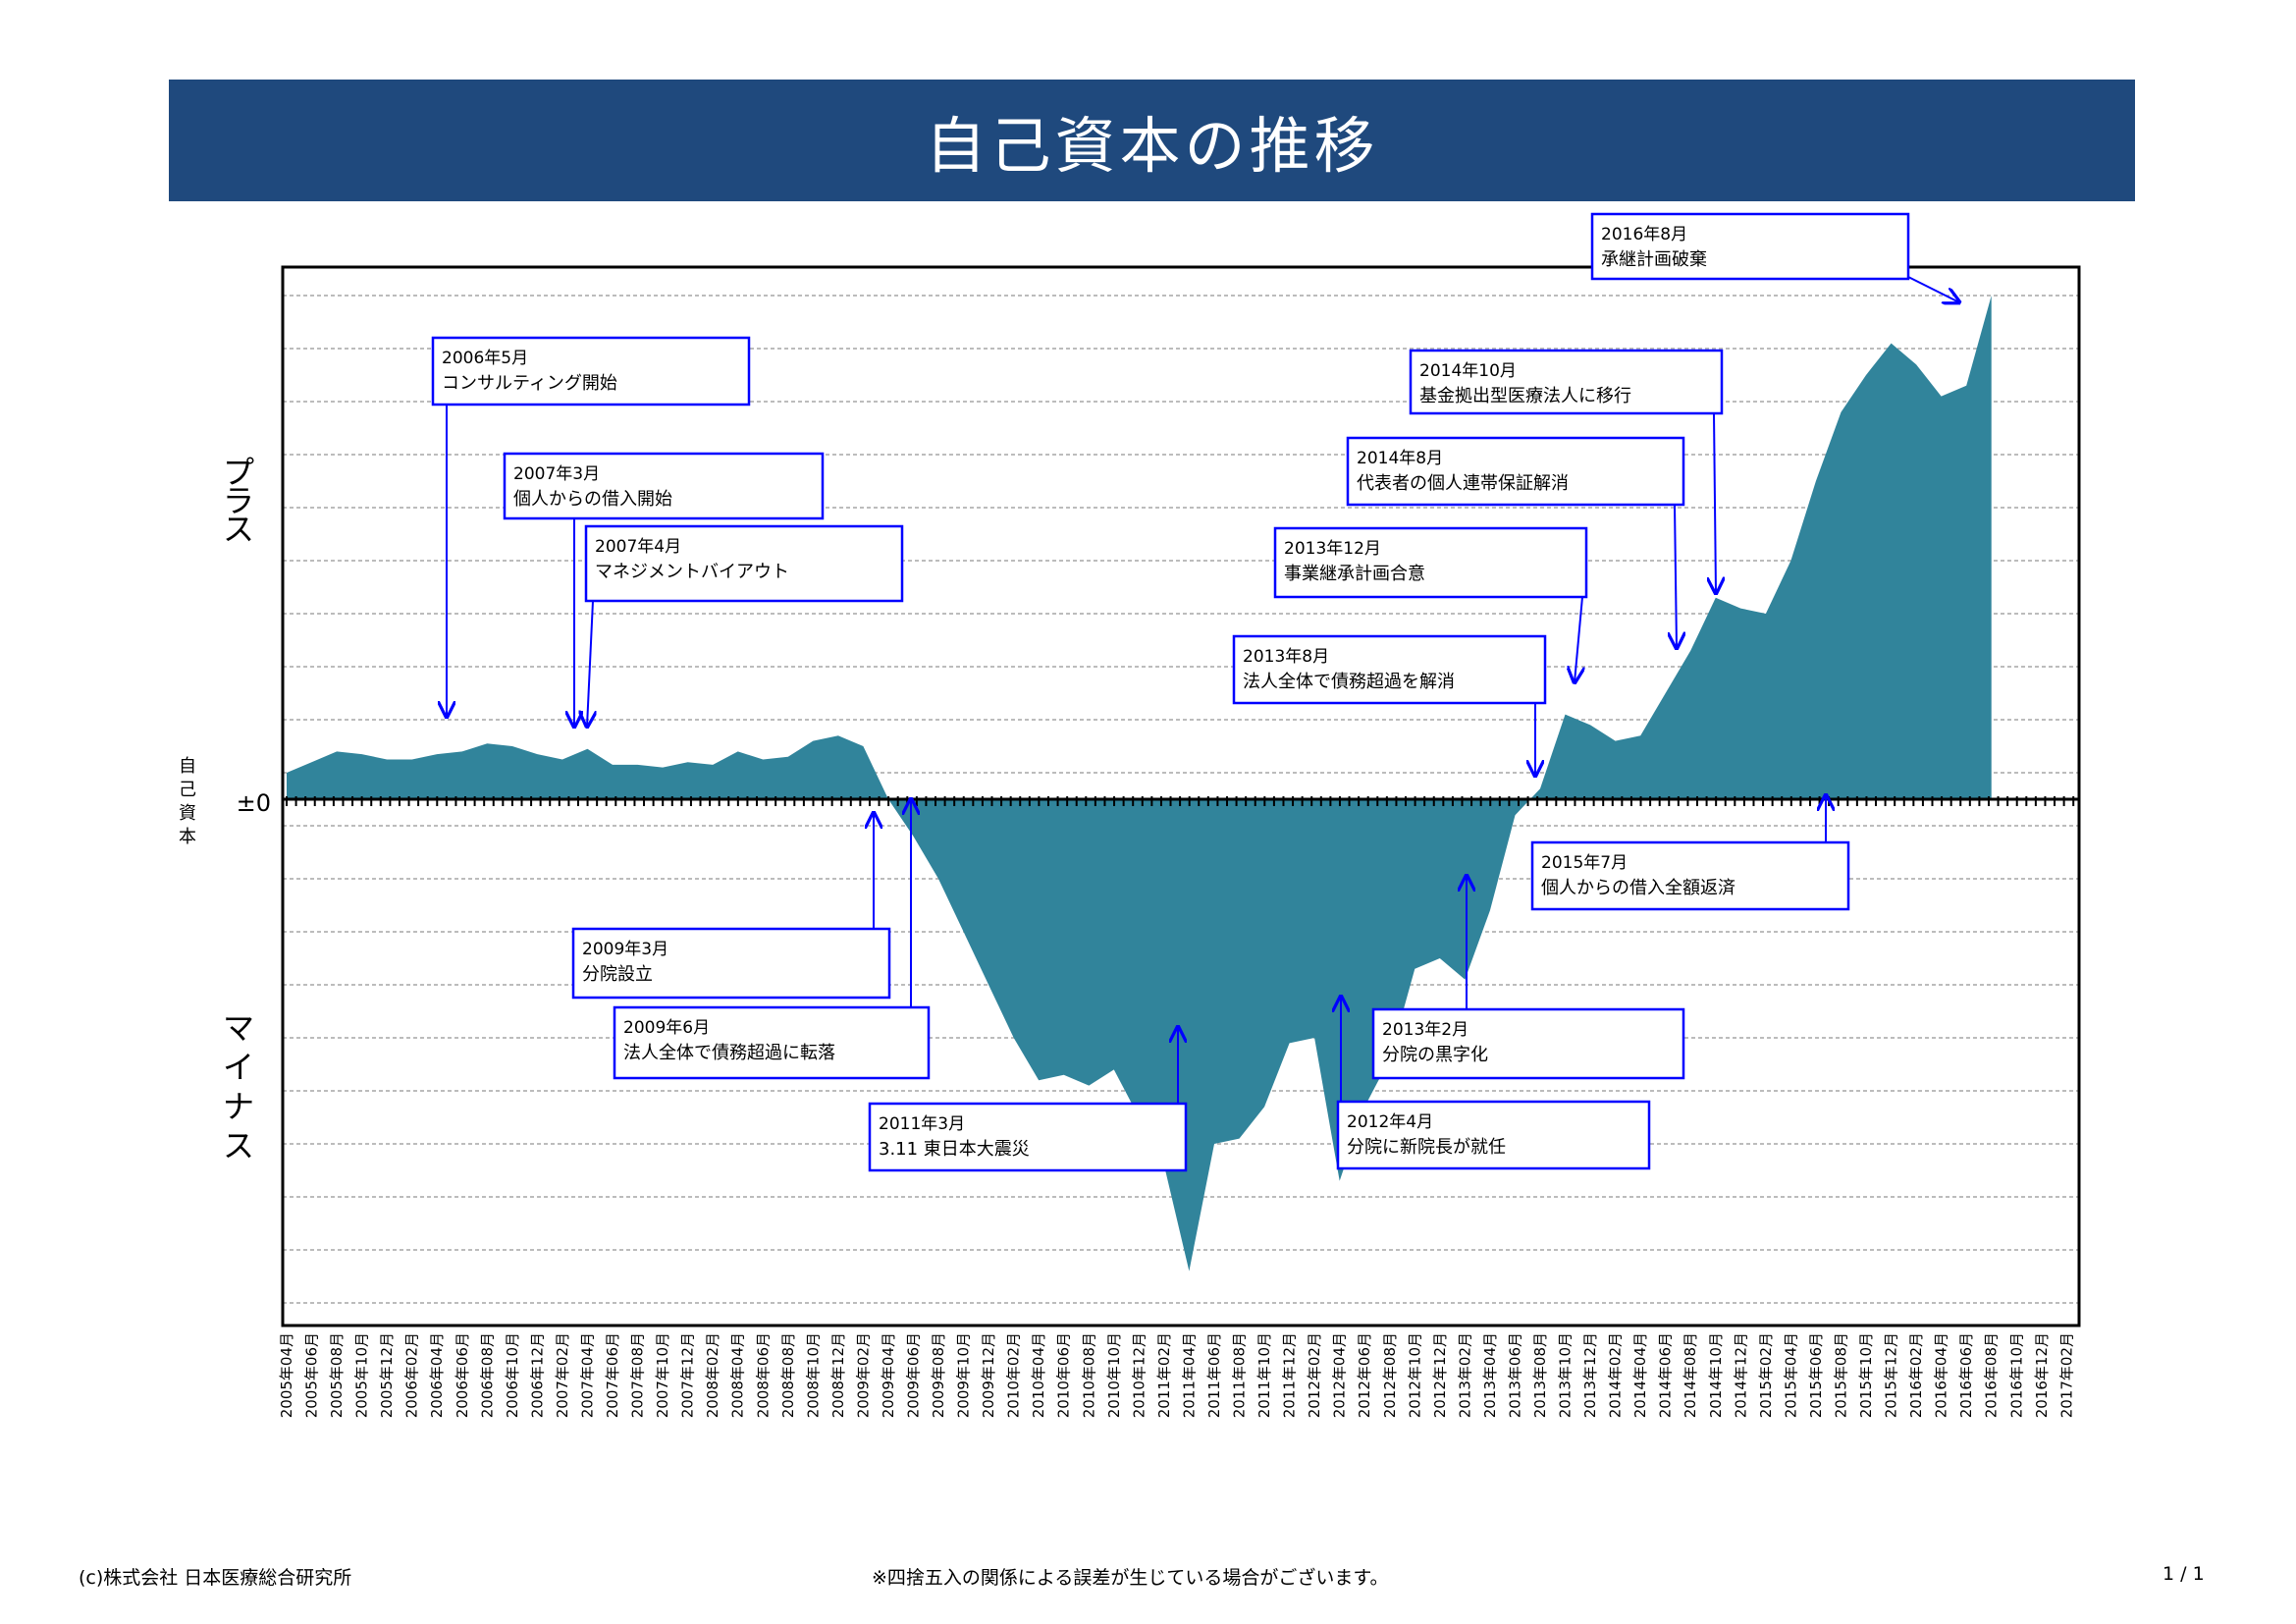 The image size is (2296, 1624). What do you see at coordinates (638, 1375) in the screenshot?
I see `x-tick-label: 2007年08月` at bounding box center [638, 1375].